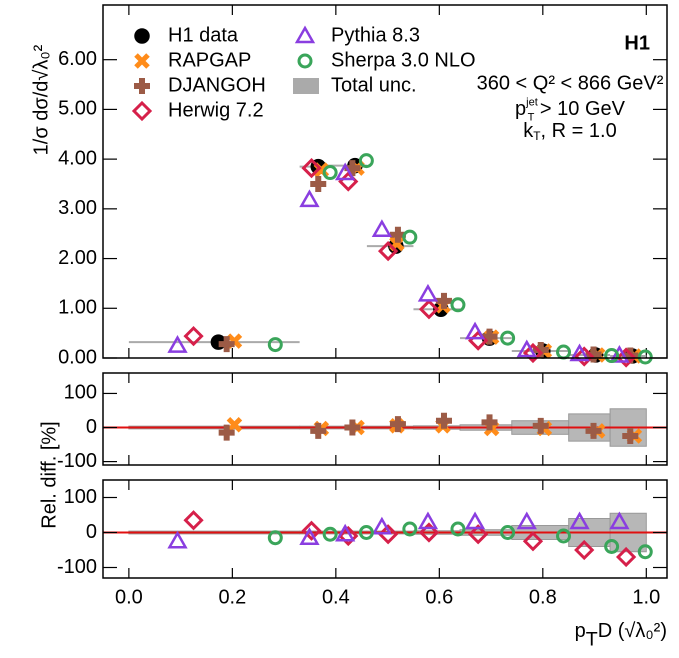 The image size is (679, 658). Describe the element at coordinates (528, 131) in the screenshot. I see `annotation-part: k` at that location.